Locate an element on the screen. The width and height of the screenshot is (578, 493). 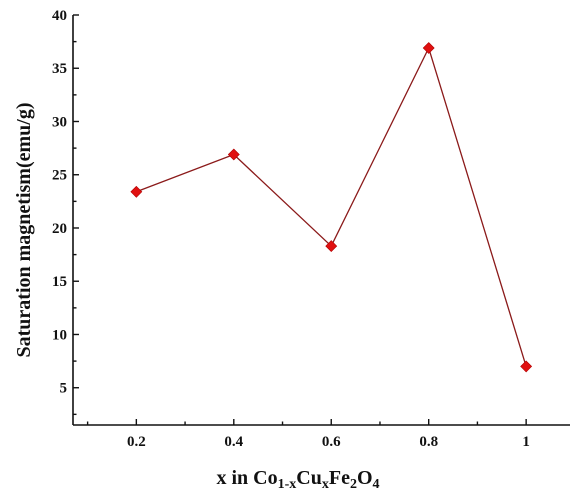
y-tick-label: 40 is located at coordinates (59, 16).